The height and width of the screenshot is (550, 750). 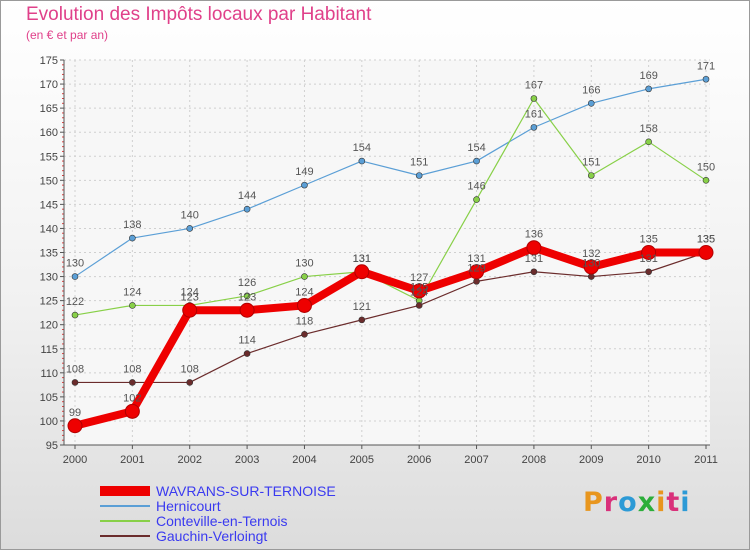 I want to click on legend-item: Conteville-en-Ternois, so click(x=218, y=521).